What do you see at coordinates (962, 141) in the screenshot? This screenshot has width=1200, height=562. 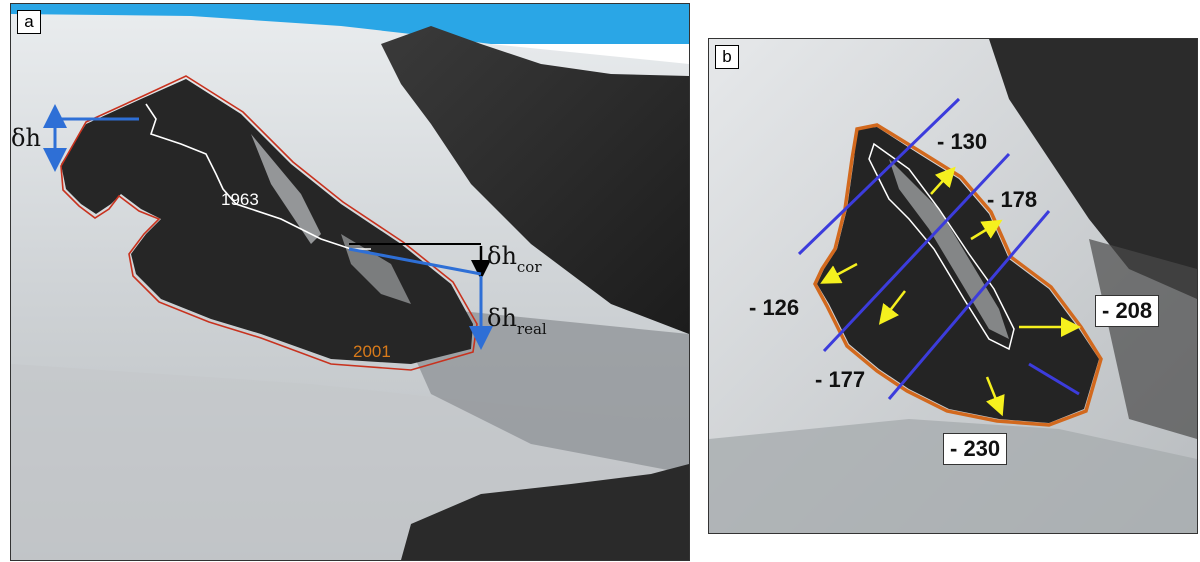 I see `value-130: - 130` at bounding box center [962, 141].